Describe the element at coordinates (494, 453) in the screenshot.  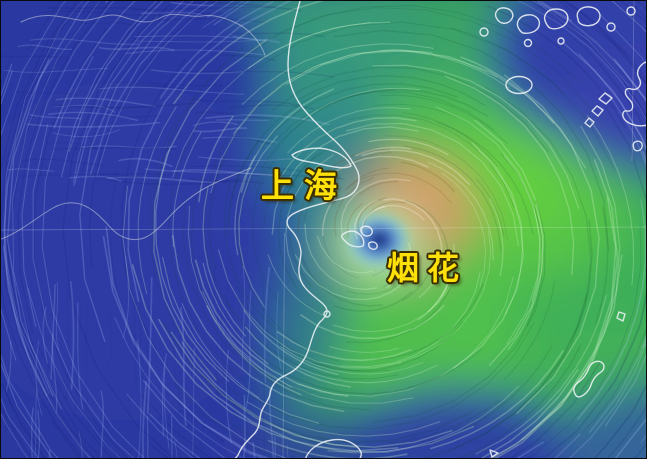
I see `islet-triangle-south` at that location.